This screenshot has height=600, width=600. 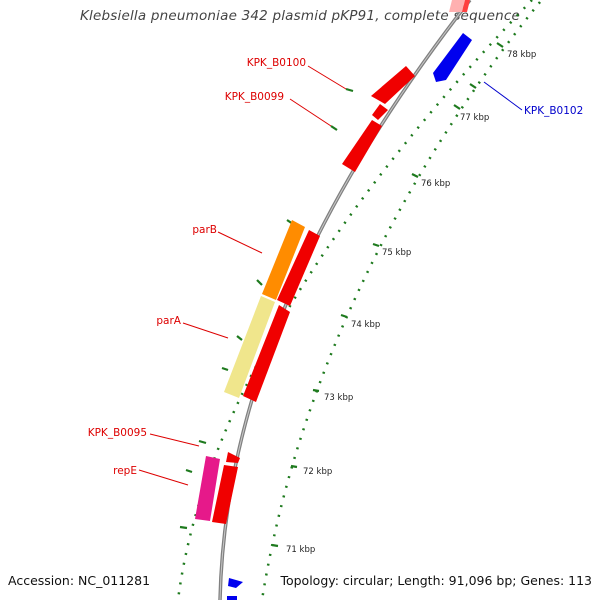 What do you see at coordinates (380, 112) in the screenshot?
I see `gene-small-a` at bounding box center [380, 112].